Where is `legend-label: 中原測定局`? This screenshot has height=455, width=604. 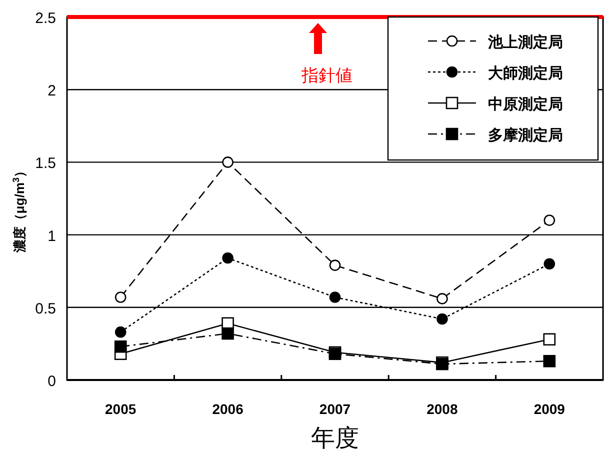 legend-label: 中原測定局 is located at coordinates (525, 104).